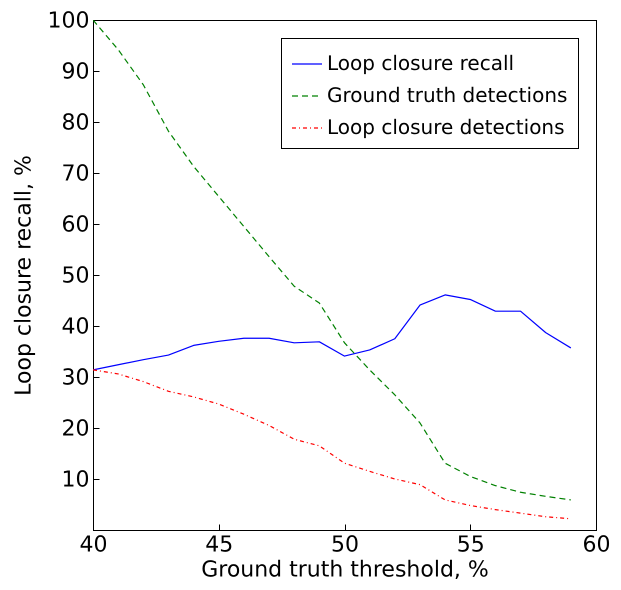 The width and height of the screenshot is (621, 590). Describe the element at coordinates (420, 63) in the screenshot. I see `legend-label: Loop closure recall` at that location.